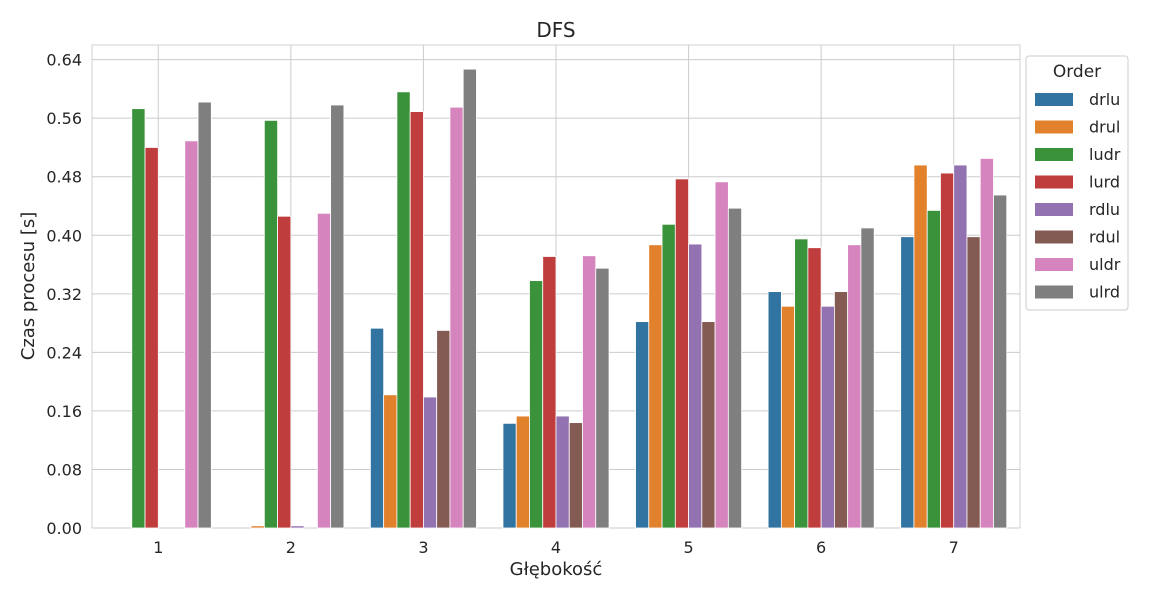  What do you see at coordinates (1054, 127) in the screenshot?
I see `legend-swatch-drul` at bounding box center [1054, 127].